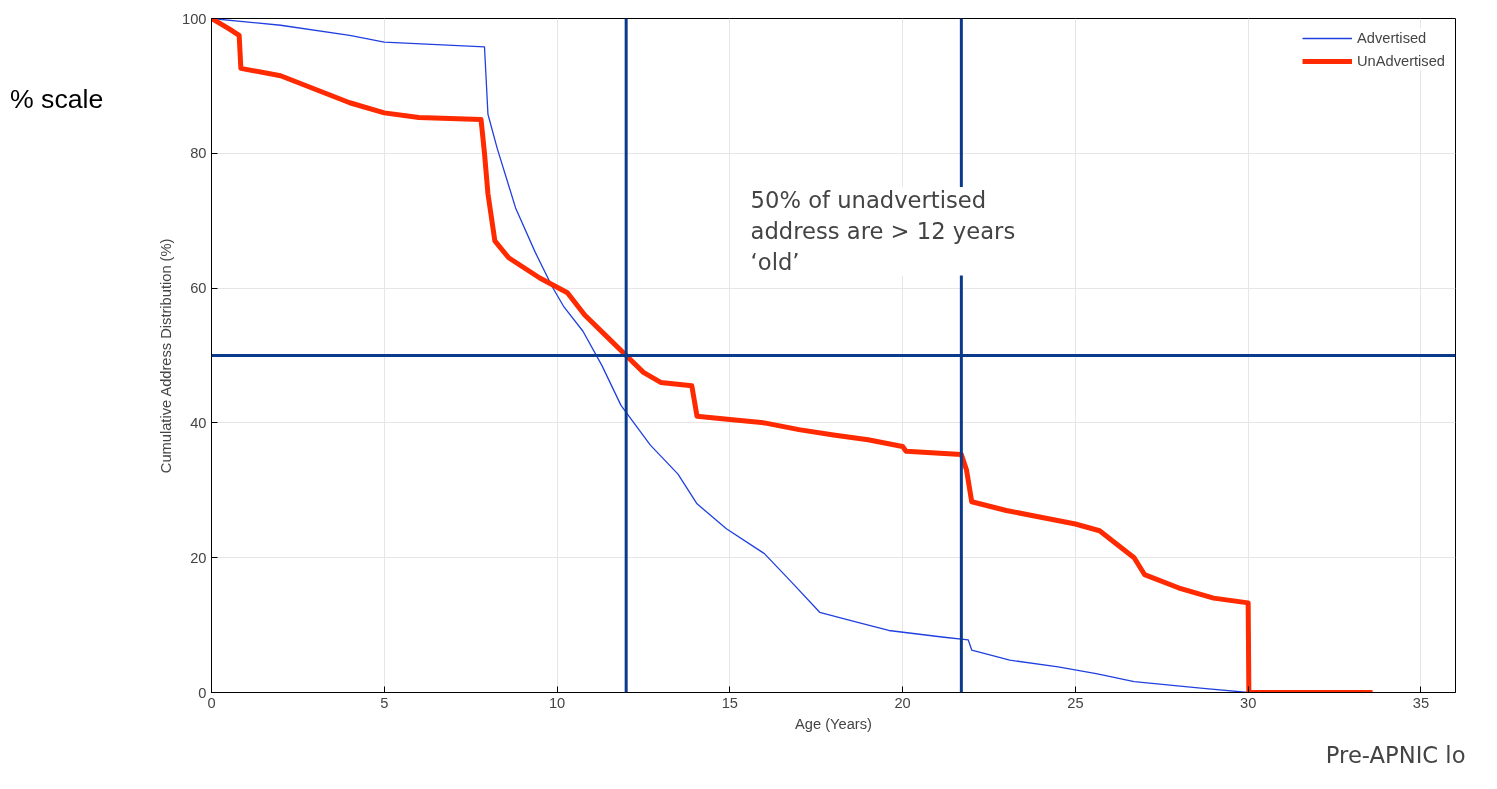 The height and width of the screenshot is (789, 1497). Describe the element at coordinates (198, 288) in the screenshot. I see `y-tick-label: 60` at that location.